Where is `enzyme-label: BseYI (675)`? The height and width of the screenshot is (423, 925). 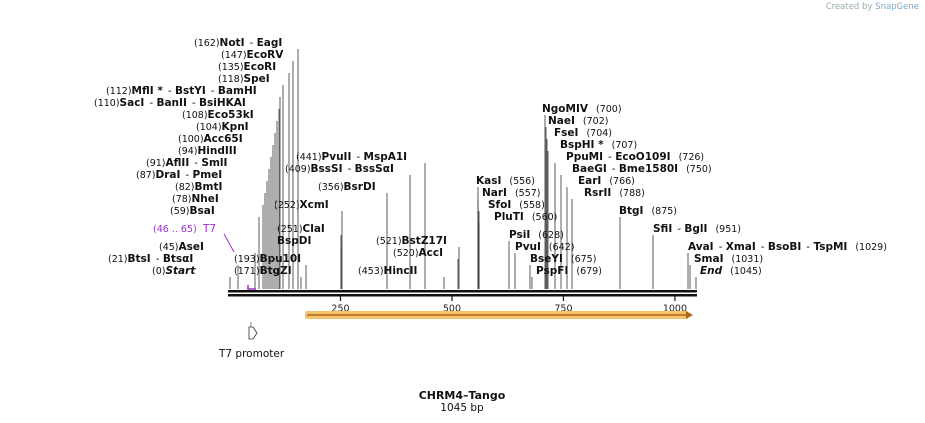
enzyme-label: BseYI (675) is located at coordinates (563, 259).